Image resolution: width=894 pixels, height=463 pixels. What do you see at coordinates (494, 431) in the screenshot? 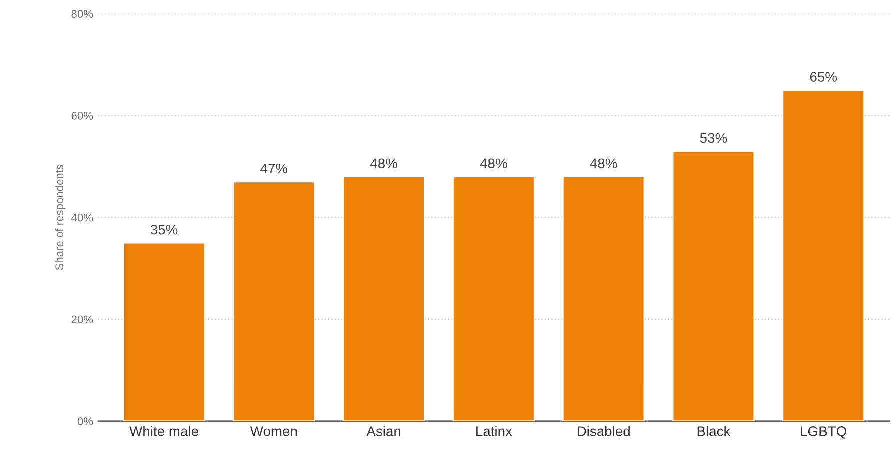
I see `x-tick-label: Latinx` at bounding box center [494, 431].